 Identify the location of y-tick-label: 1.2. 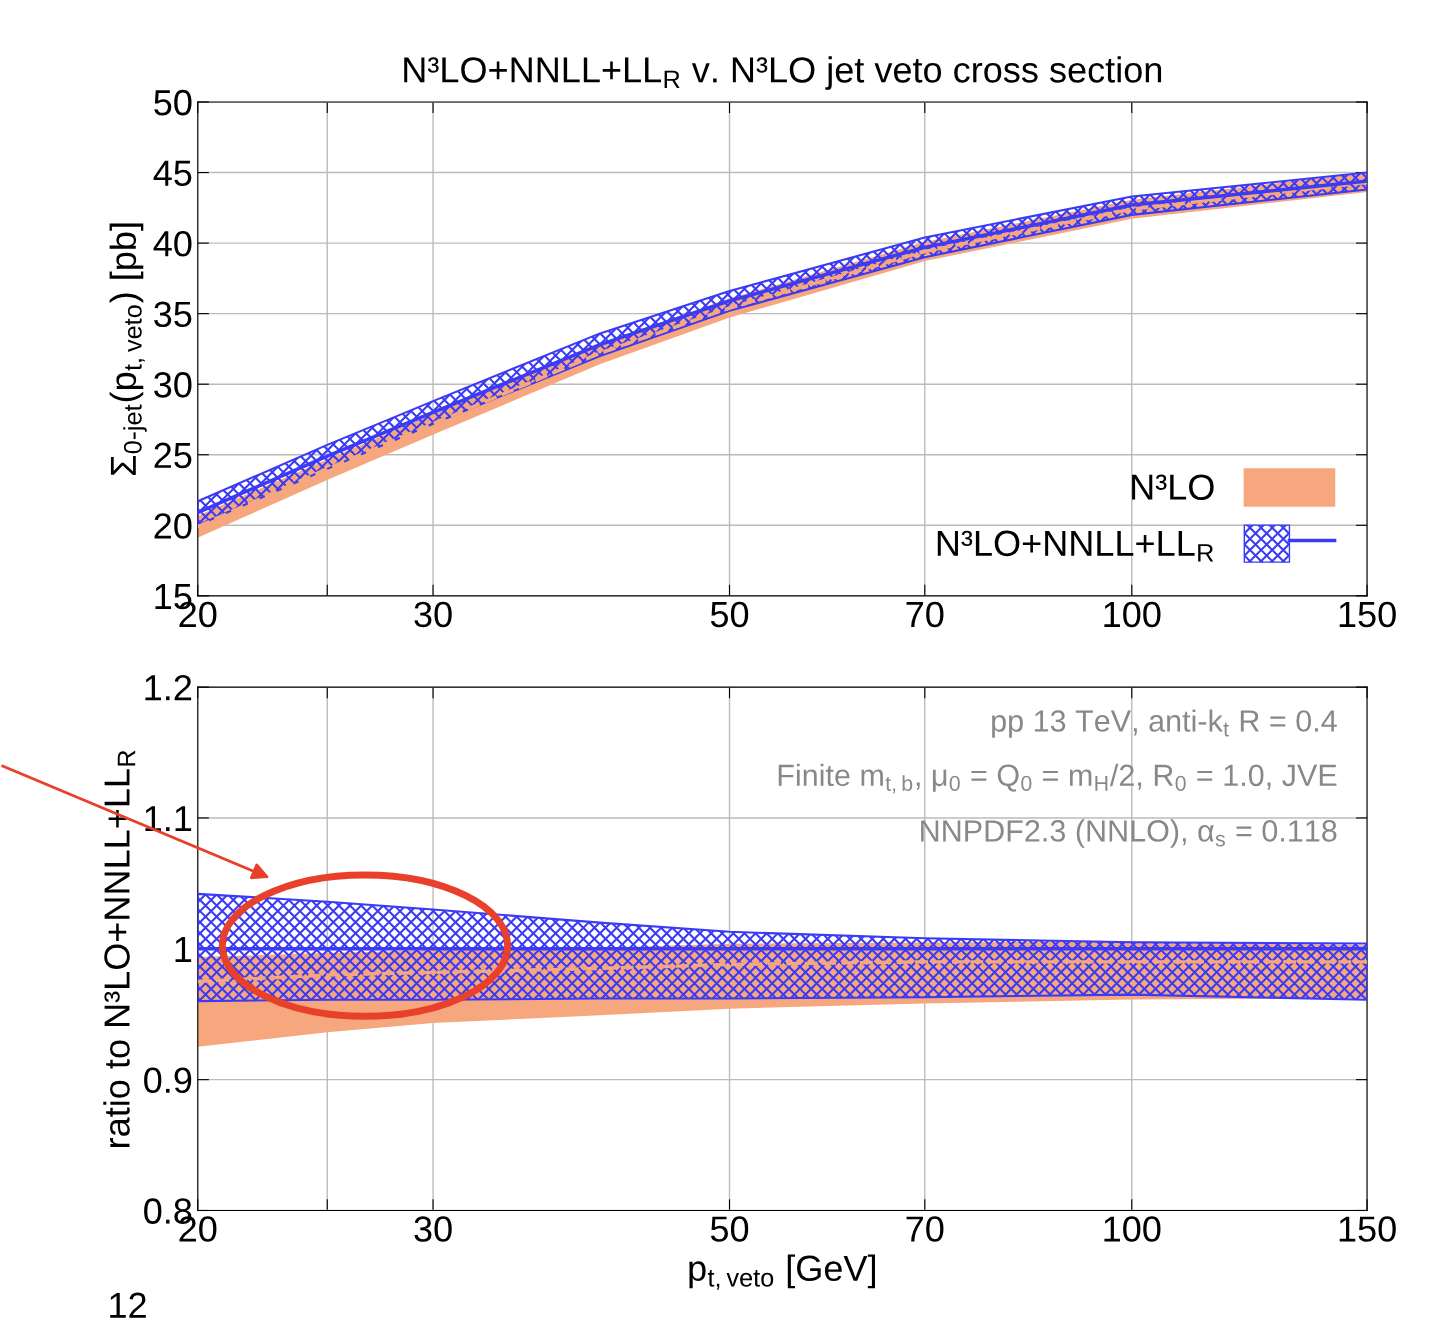
(168, 687).